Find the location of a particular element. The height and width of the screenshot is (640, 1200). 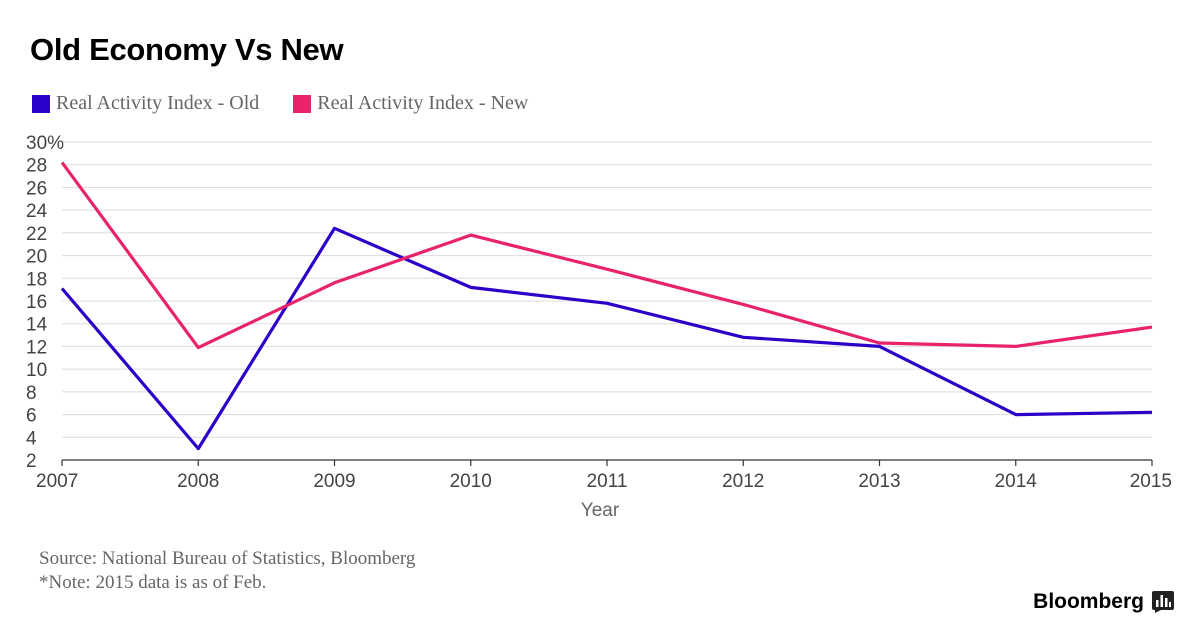

note-line: *Note: 2015 data is as of Feb. is located at coordinates (153, 582).